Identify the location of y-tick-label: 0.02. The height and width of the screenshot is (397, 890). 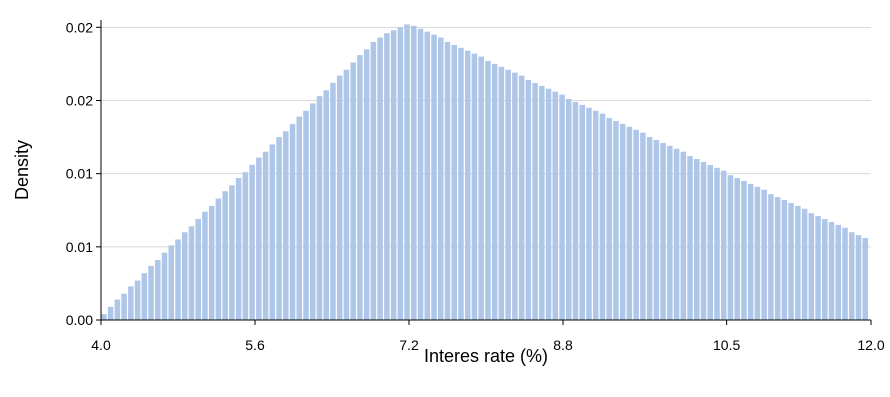
(79, 27).